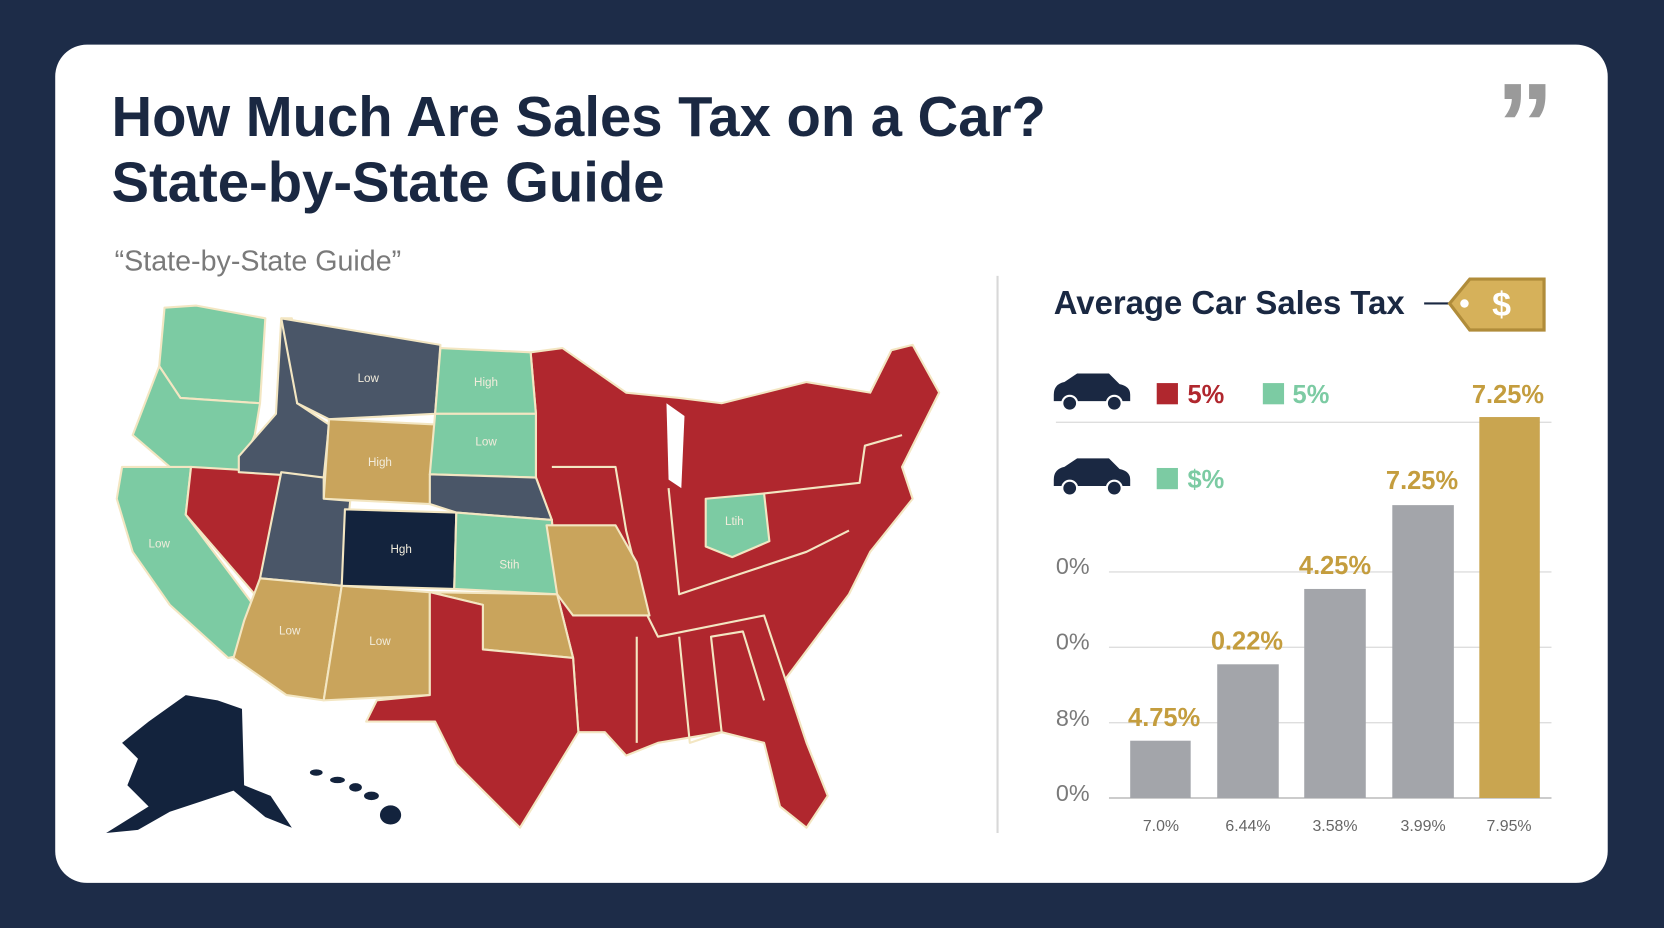  I want to click on subtitle: “State-by-State Guide”, so click(258, 262).